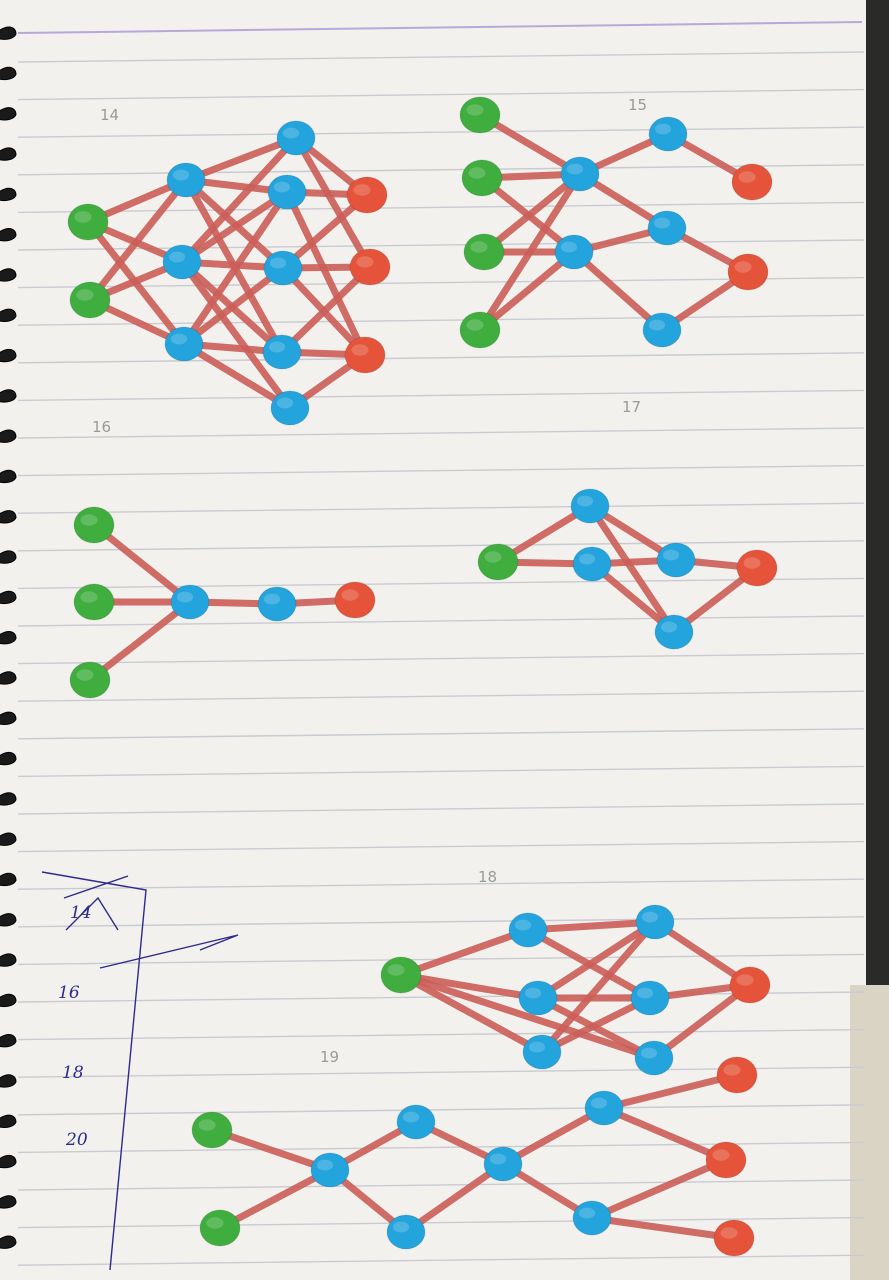  I want to click on network-diagram-19: 19, so click(474, 1152).